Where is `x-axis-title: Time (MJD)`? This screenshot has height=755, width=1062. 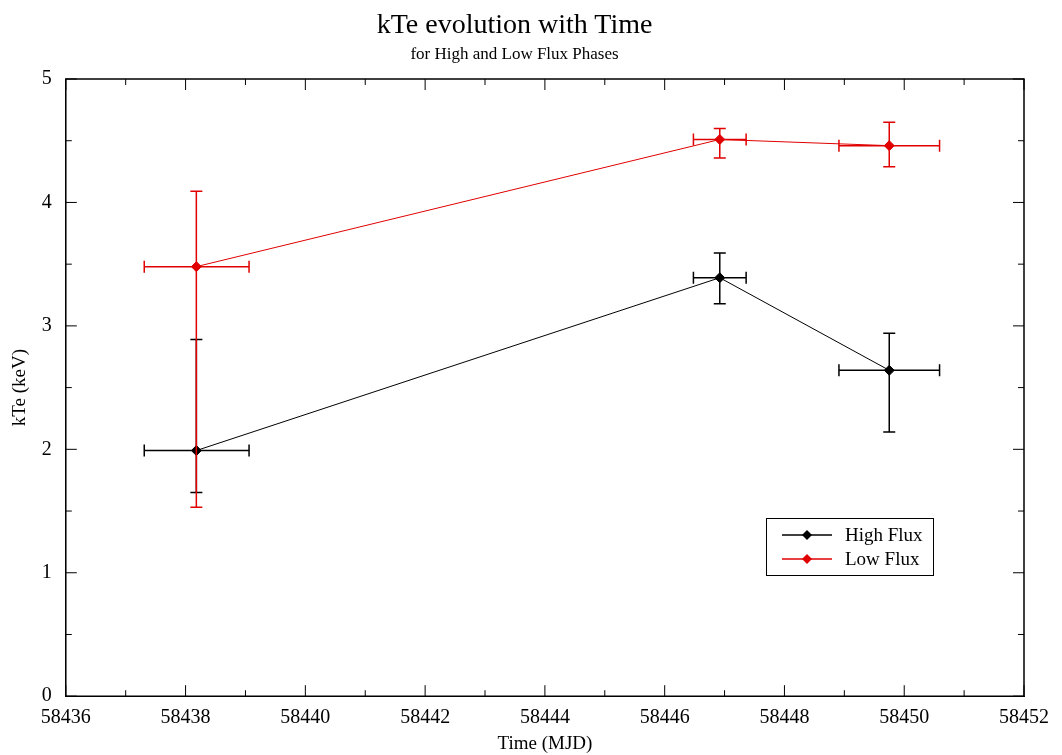
x-axis-title: Time (MJD) is located at coordinates (545, 742).